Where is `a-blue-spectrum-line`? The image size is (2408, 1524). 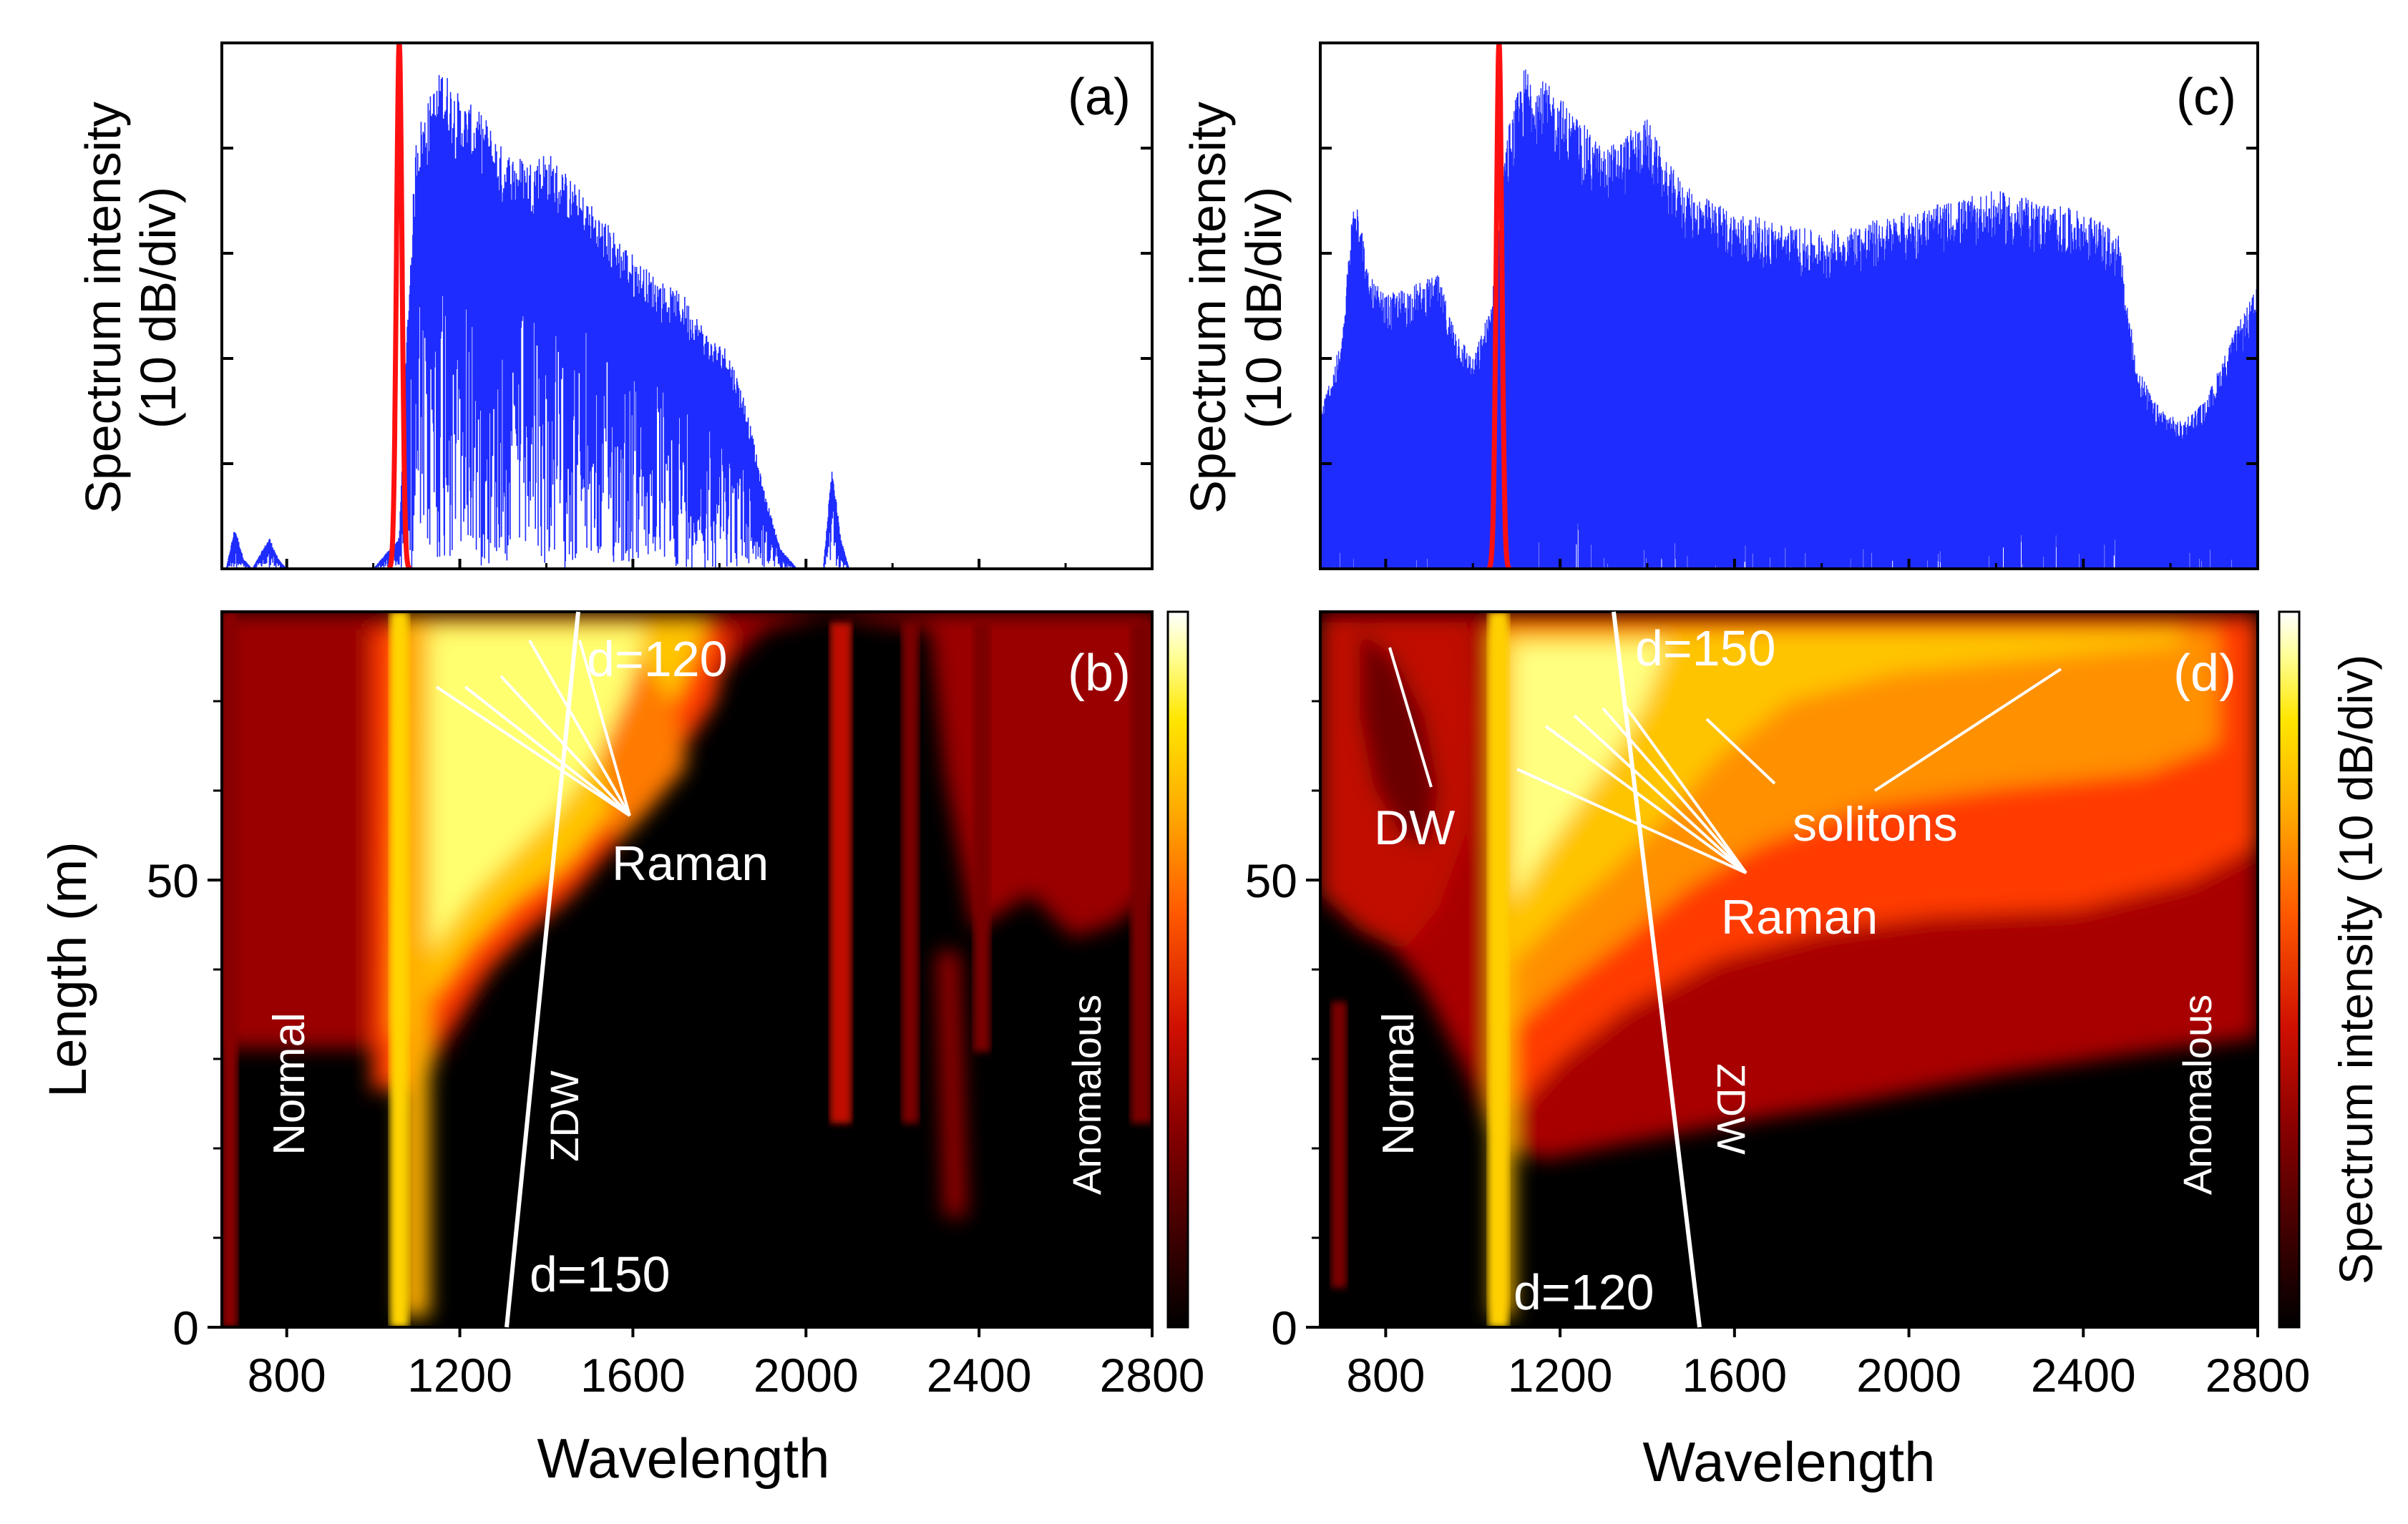
a-blue-spectrum-line is located at coordinates (537, 321).